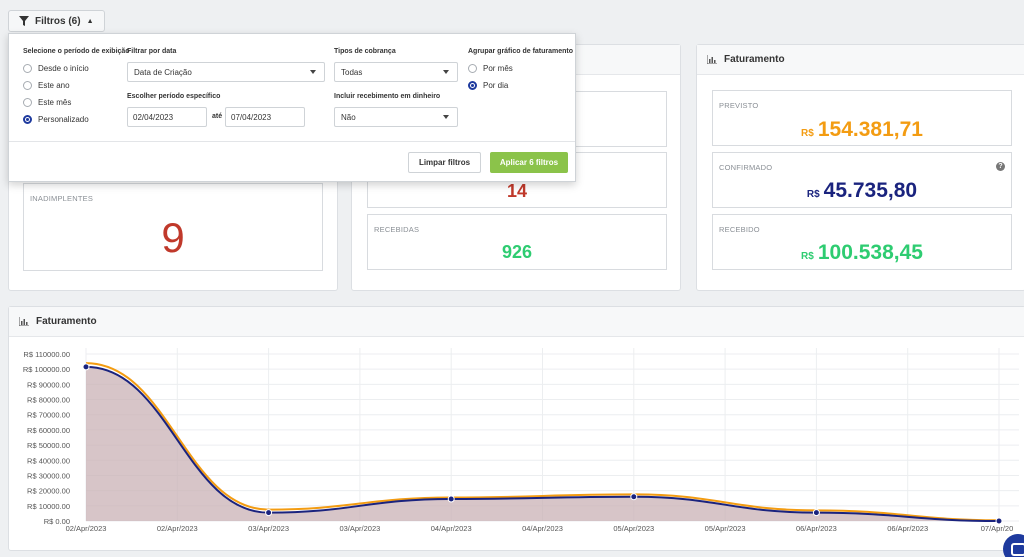 This screenshot has width=1024, height=557. I want to click on period-specific-title: Escolher período específico, so click(174, 96).